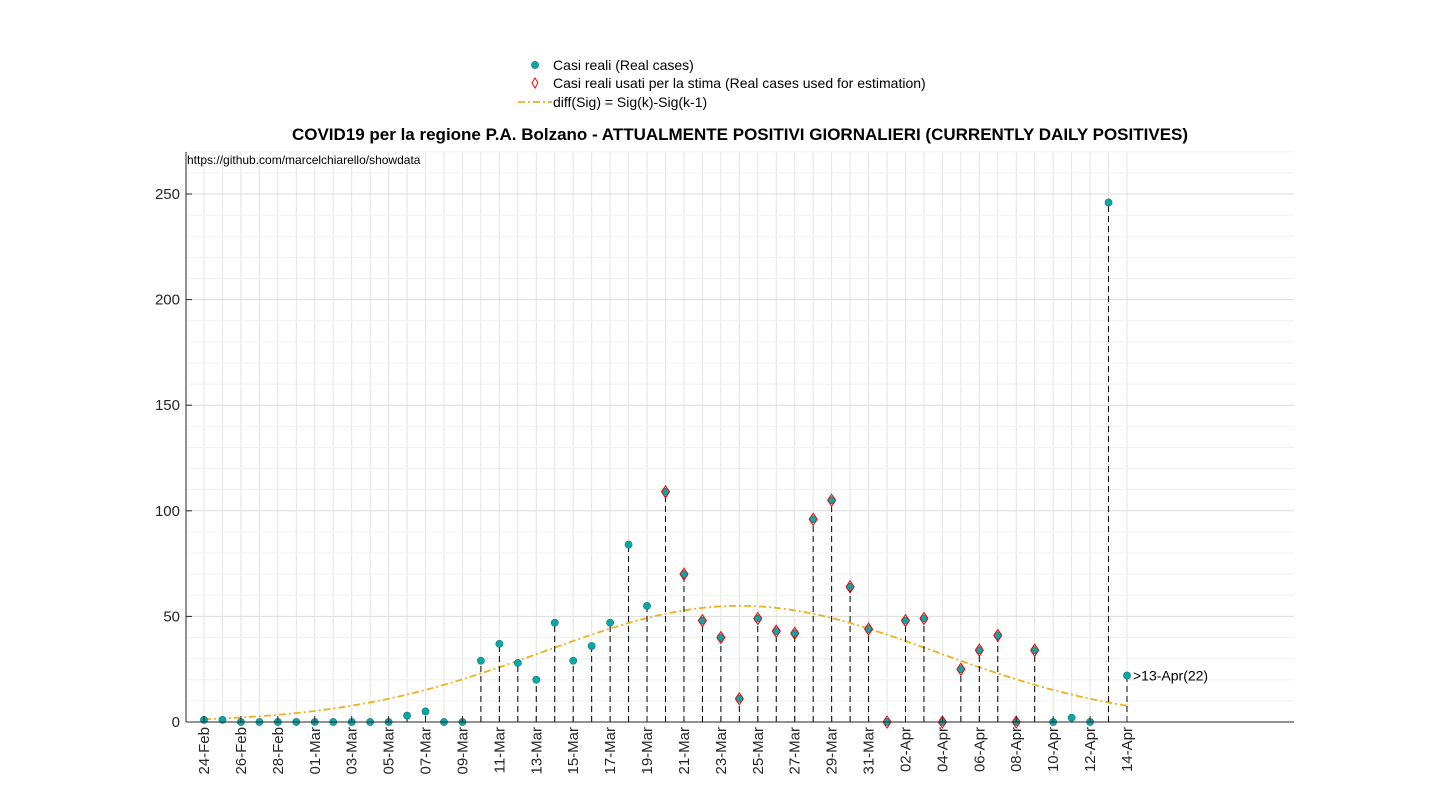  What do you see at coordinates (167, 300) in the screenshot?
I see `y-tick-label: 200` at bounding box center [167, 300].